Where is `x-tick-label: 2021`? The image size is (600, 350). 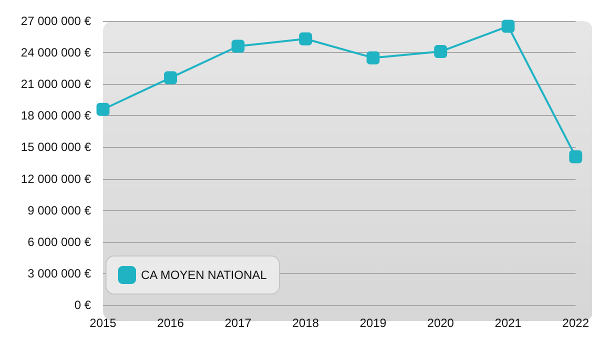 x-tick-label: 2021 is located at coordinates (508, 323).